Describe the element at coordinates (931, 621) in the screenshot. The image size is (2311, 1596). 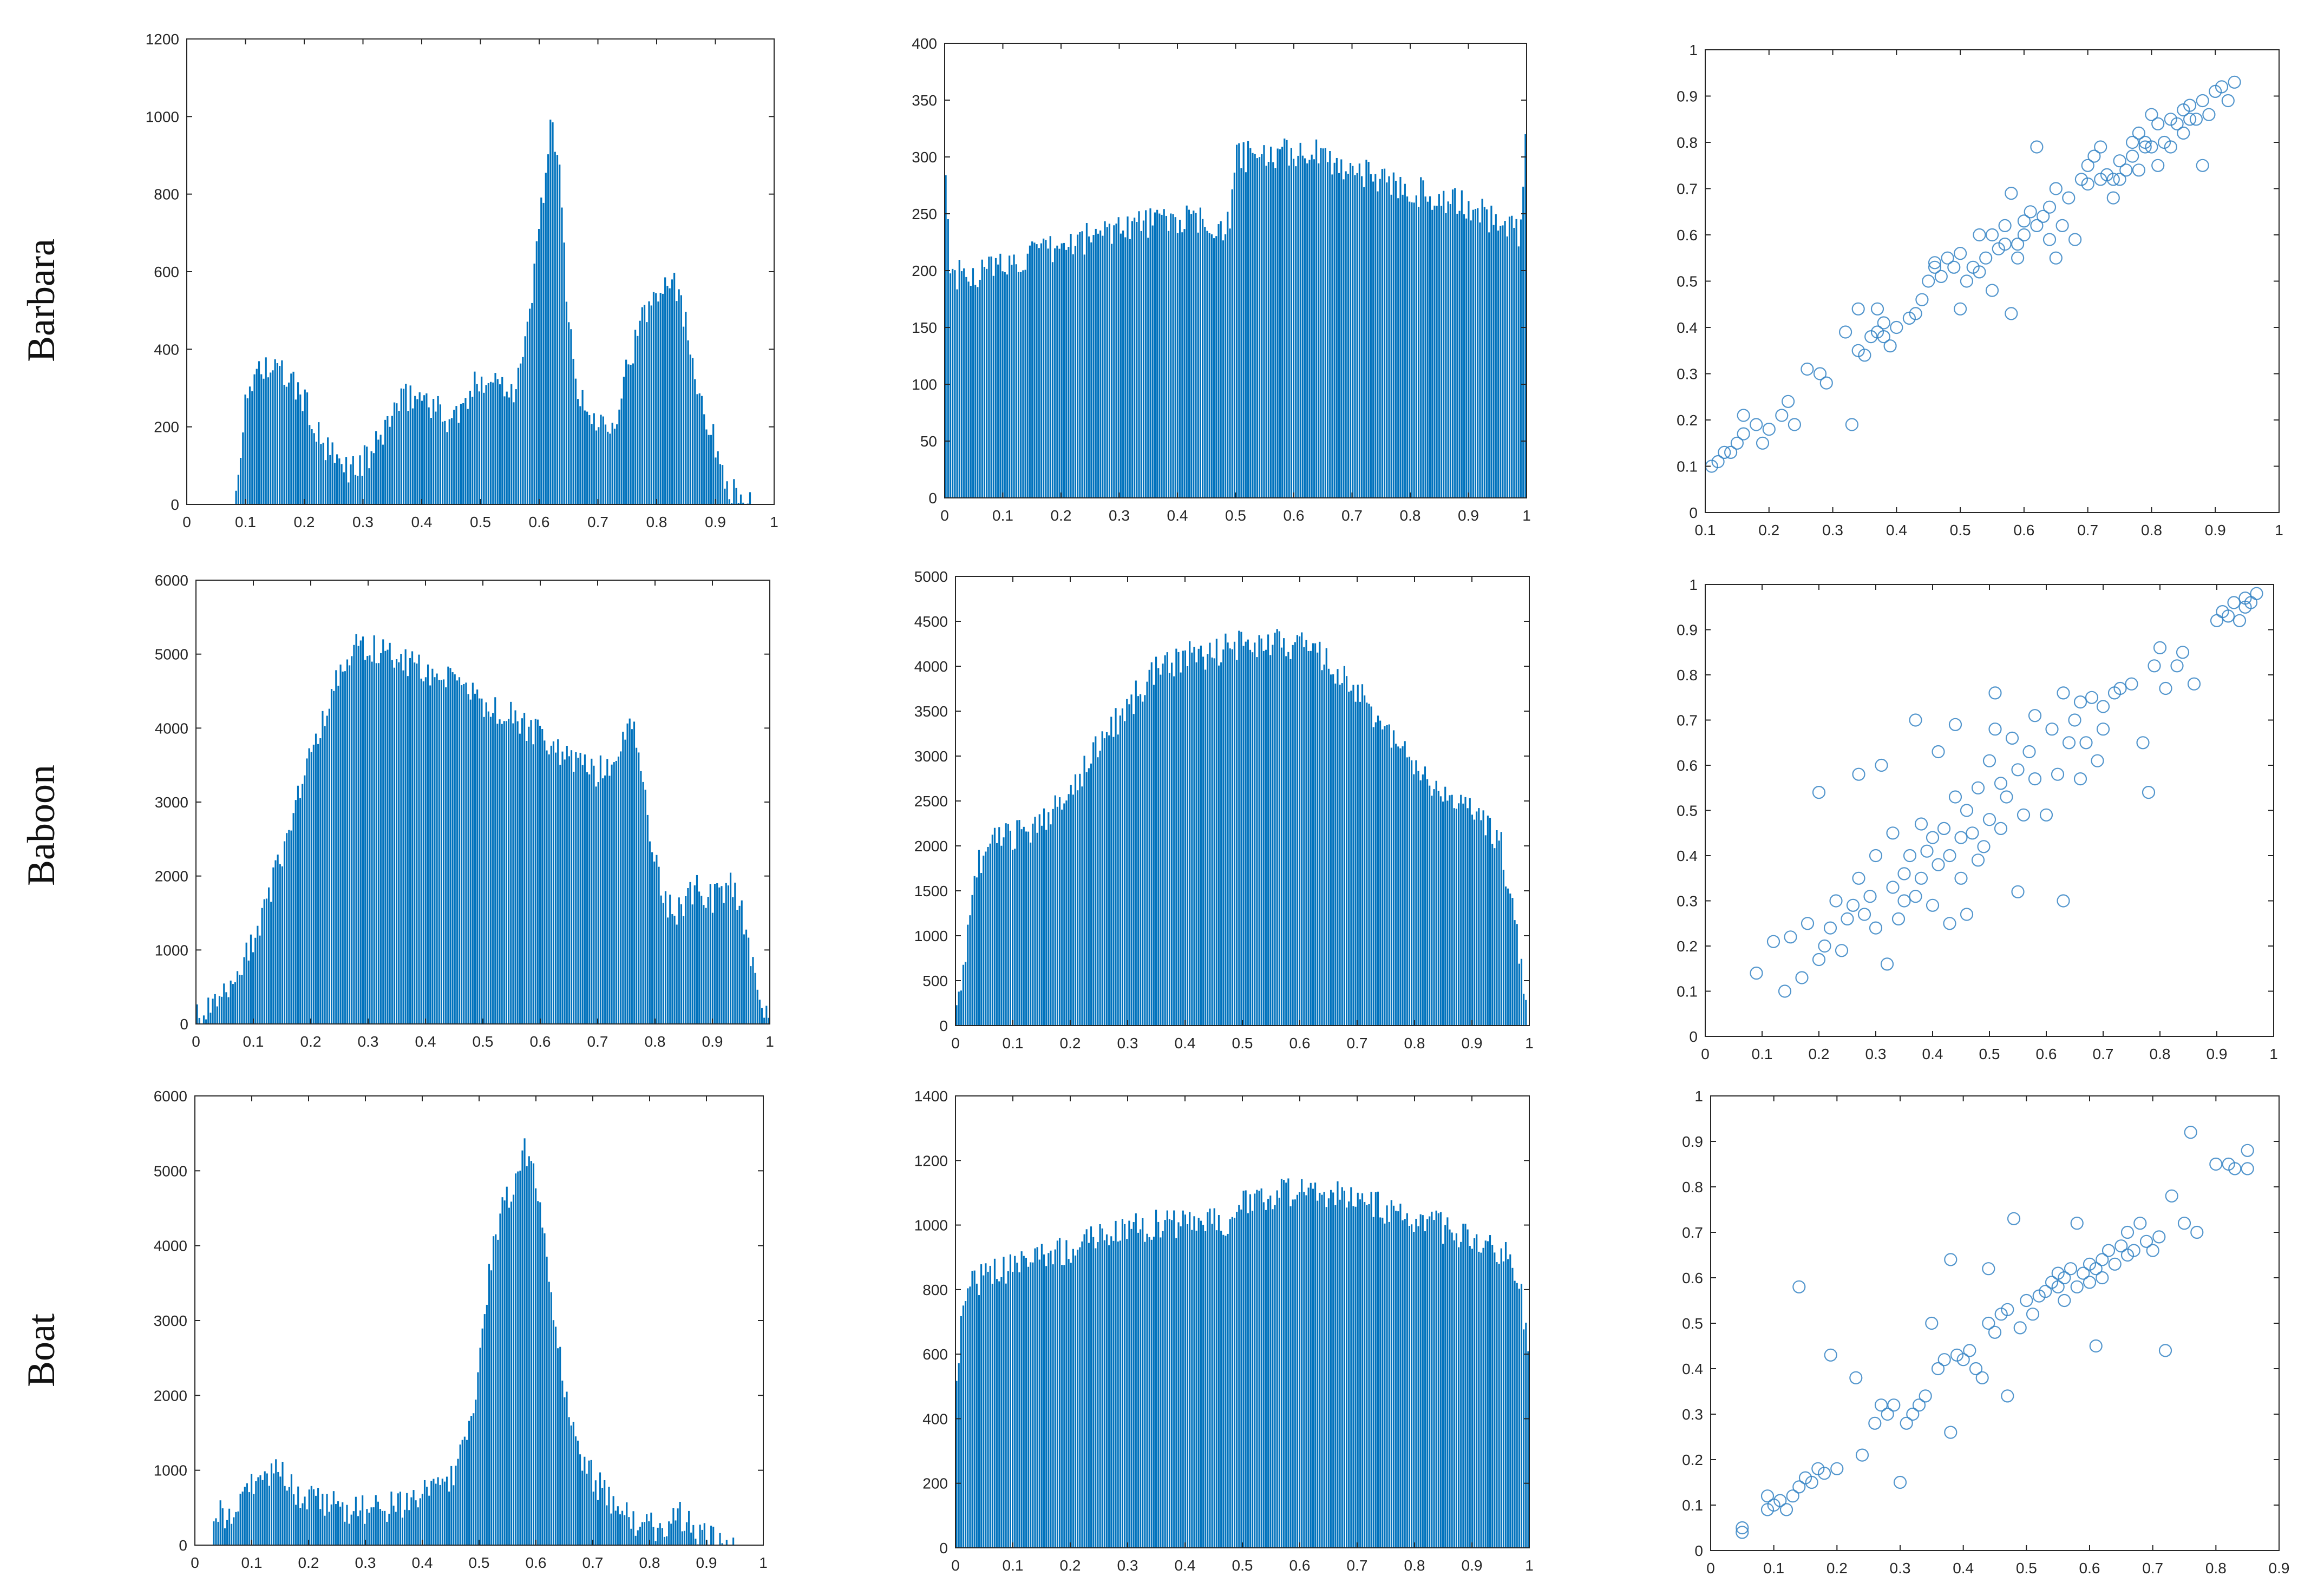
I see `y-tick-label: 4500` at that location.